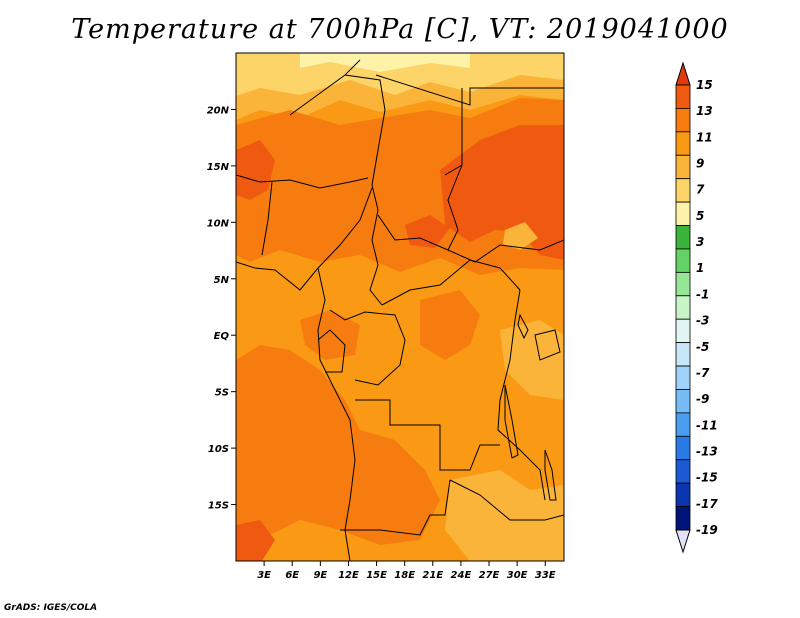 This screenshot has width=800, height=618. What do you see at coordinates (707, 478) in the screenshot?
I see `colorbar-label: -15` at bounding box center [707, 478].